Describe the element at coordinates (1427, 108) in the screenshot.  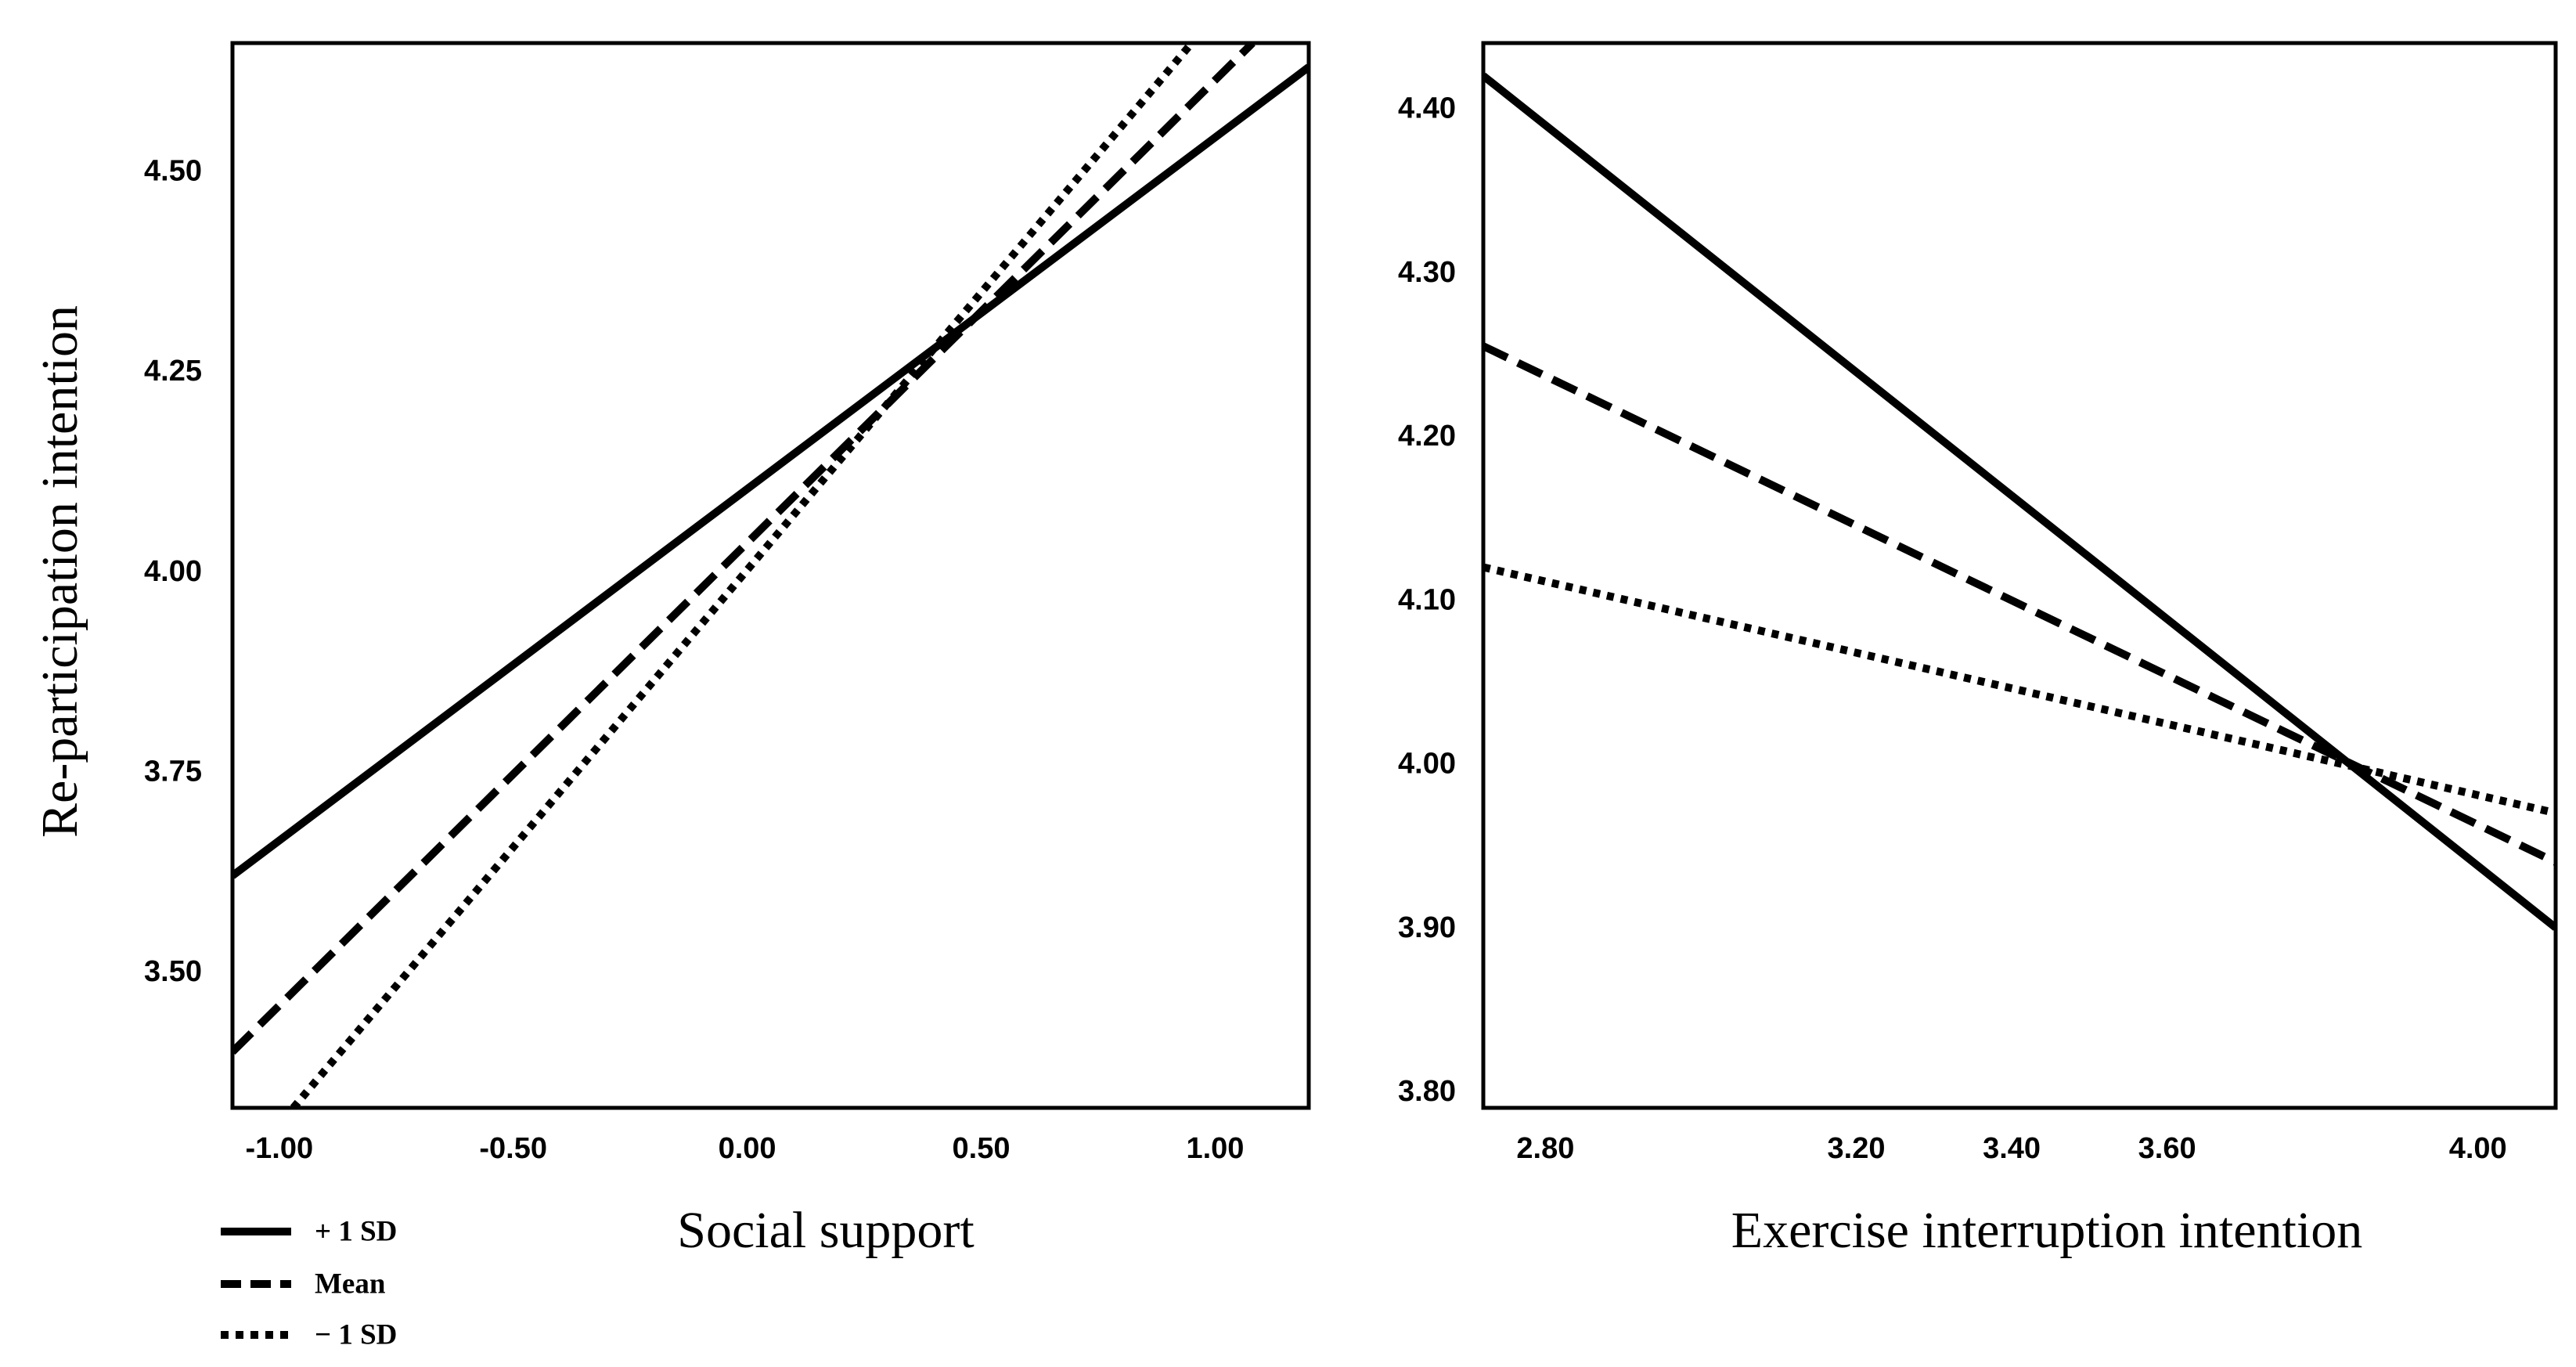
I see `right-y-tick-label: 4.40` at that location.